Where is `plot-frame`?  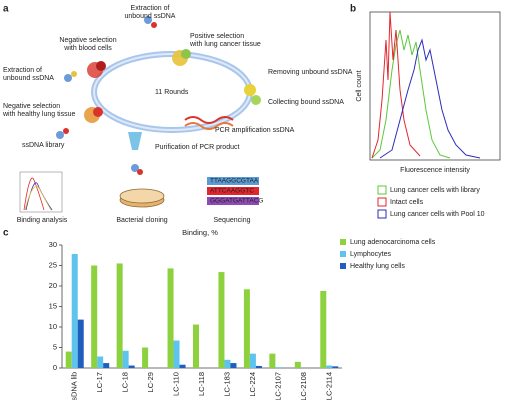 plot-frame is located at coordinates (435, 86).